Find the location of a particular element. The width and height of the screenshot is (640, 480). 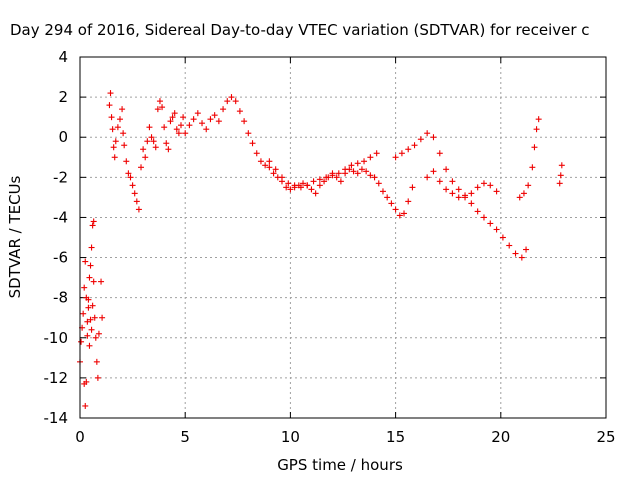

x-tick-label: 15 is located at coordinates (395, 437).